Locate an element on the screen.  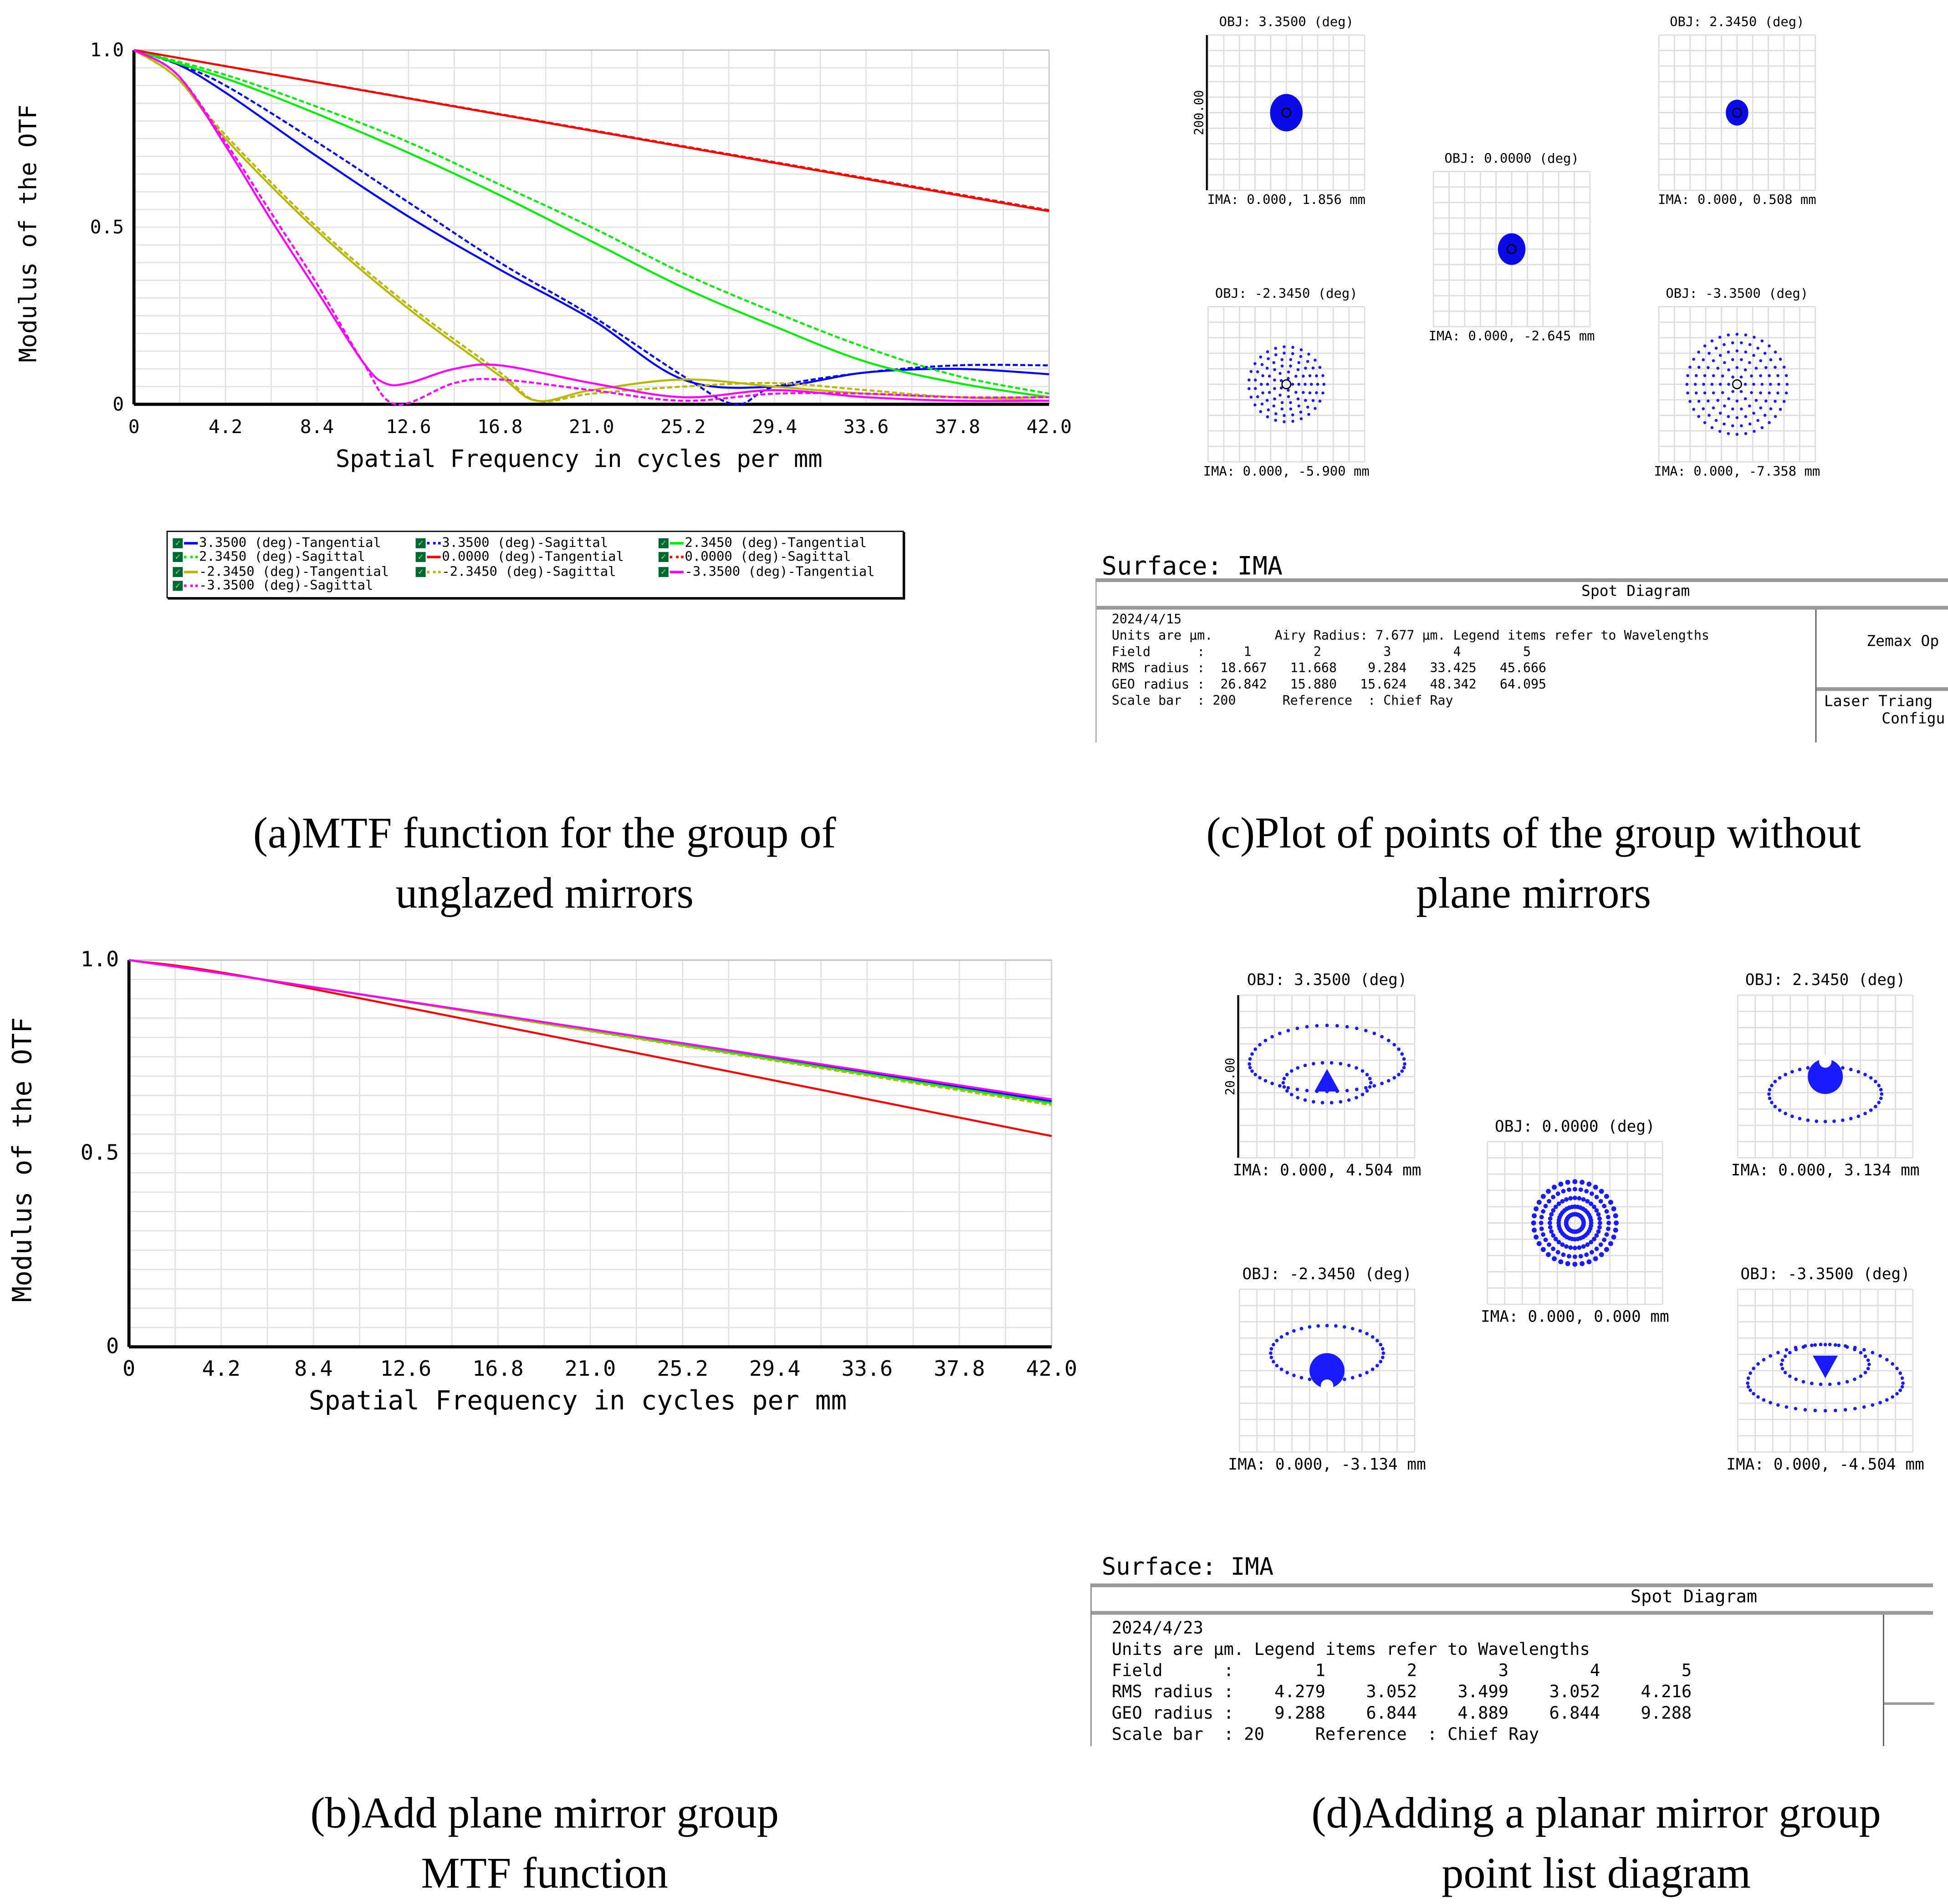
legend-item: ✓ 2.3450 (deg)-Tangential is located at coordinates (763, 542).